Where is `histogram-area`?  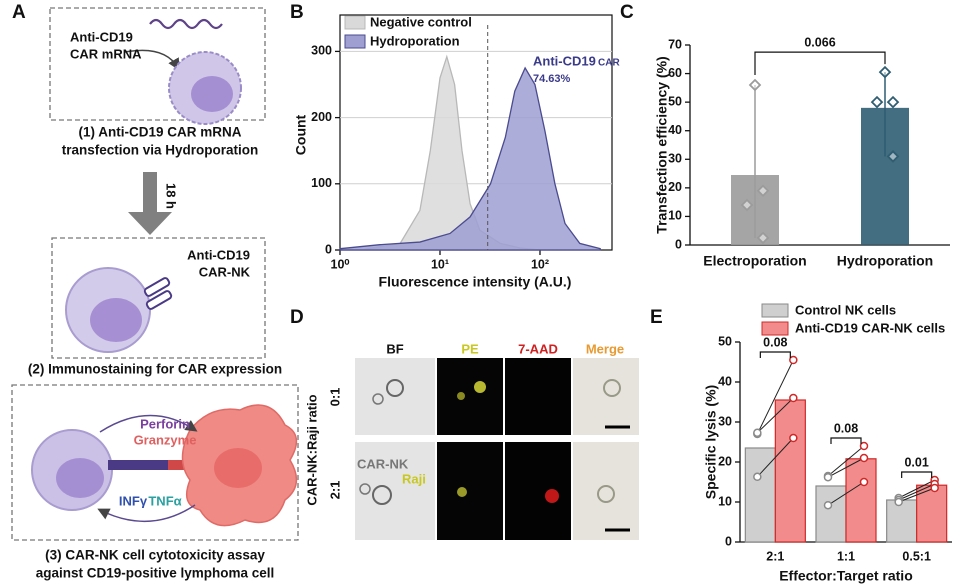
histogram-area is located at coordinates (470, 158).